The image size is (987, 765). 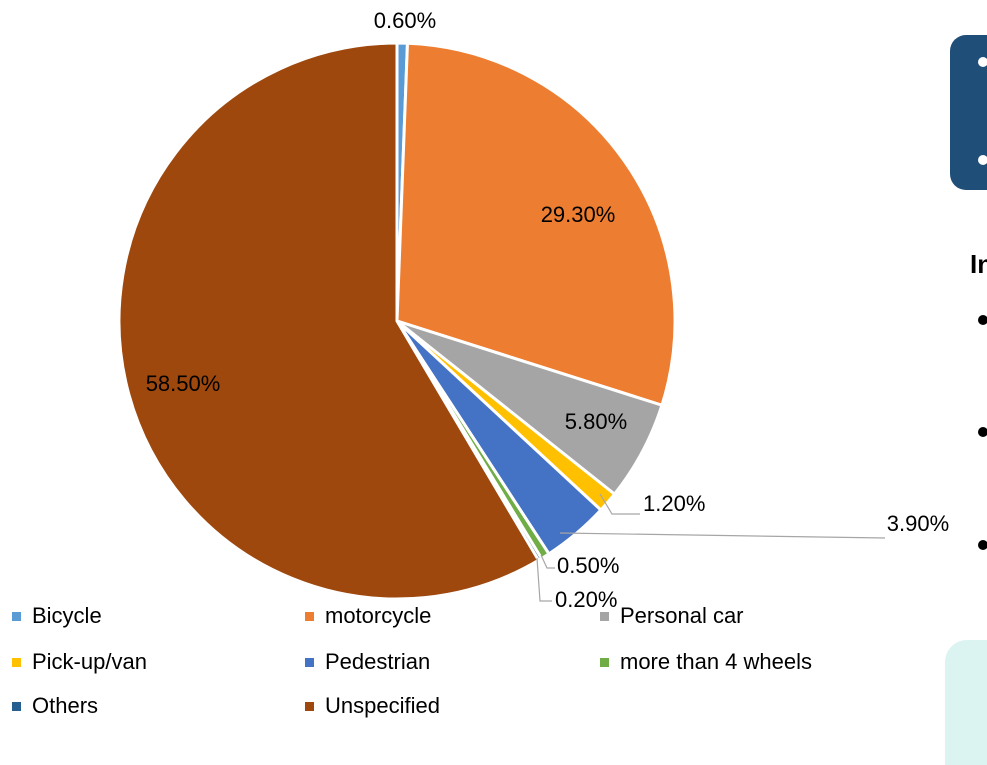 I want to click on legend-label: Bicycle, so click(x=67, y=615).